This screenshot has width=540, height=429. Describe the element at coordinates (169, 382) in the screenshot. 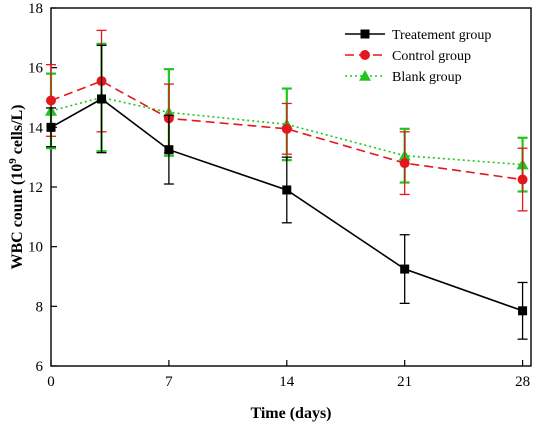

I see `x-tick-label: 7` at that location.